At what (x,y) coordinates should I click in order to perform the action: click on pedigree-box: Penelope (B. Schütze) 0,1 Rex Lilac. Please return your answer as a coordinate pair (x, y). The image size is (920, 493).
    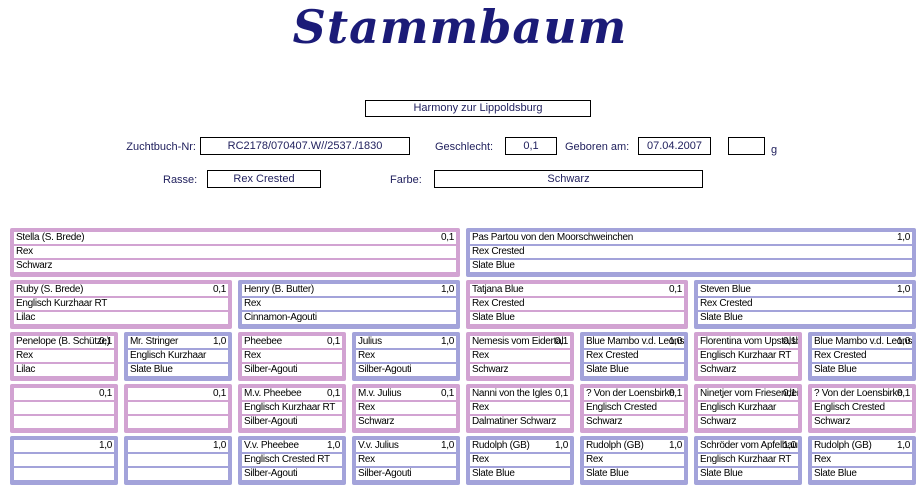
    Looking at the image, I should click on (64, 356).